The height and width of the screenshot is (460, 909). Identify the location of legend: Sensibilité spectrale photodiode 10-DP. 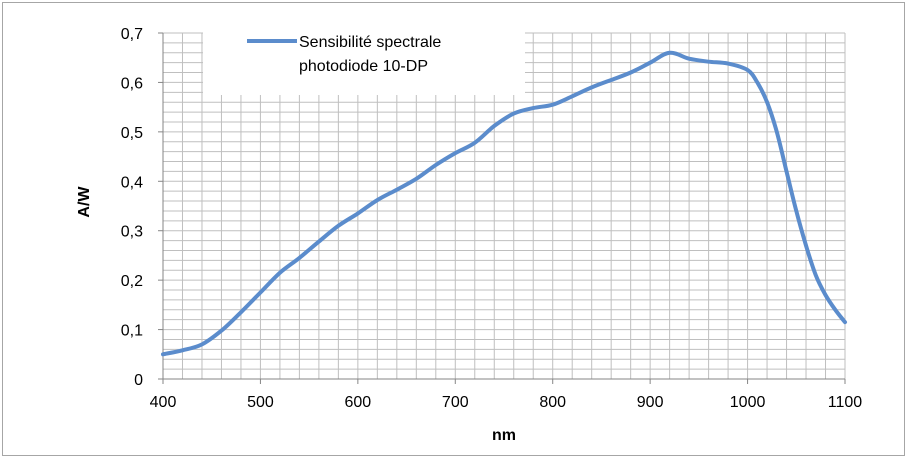
(364, 59).